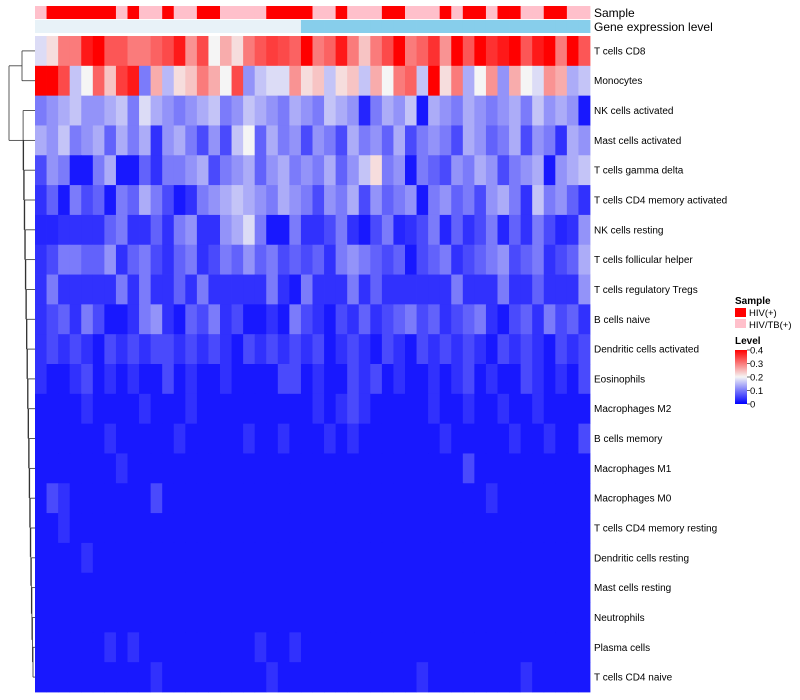 This screenshot has height=700, width=800. What do you see at coordinates (633, 409) in the screenshot?
I see `row-label: Macrophages M2` at bounding box center [633, 409].